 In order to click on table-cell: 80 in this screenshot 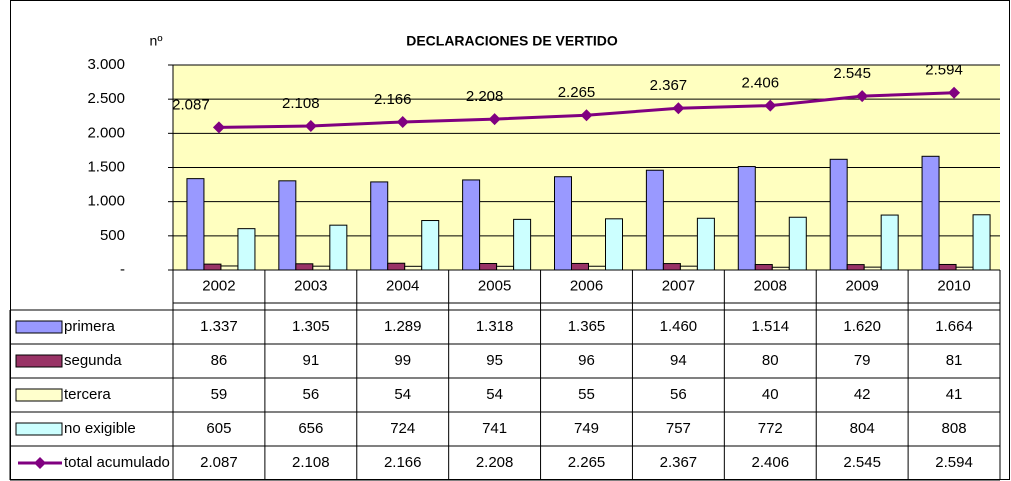, I will do `click(770, 360)`.